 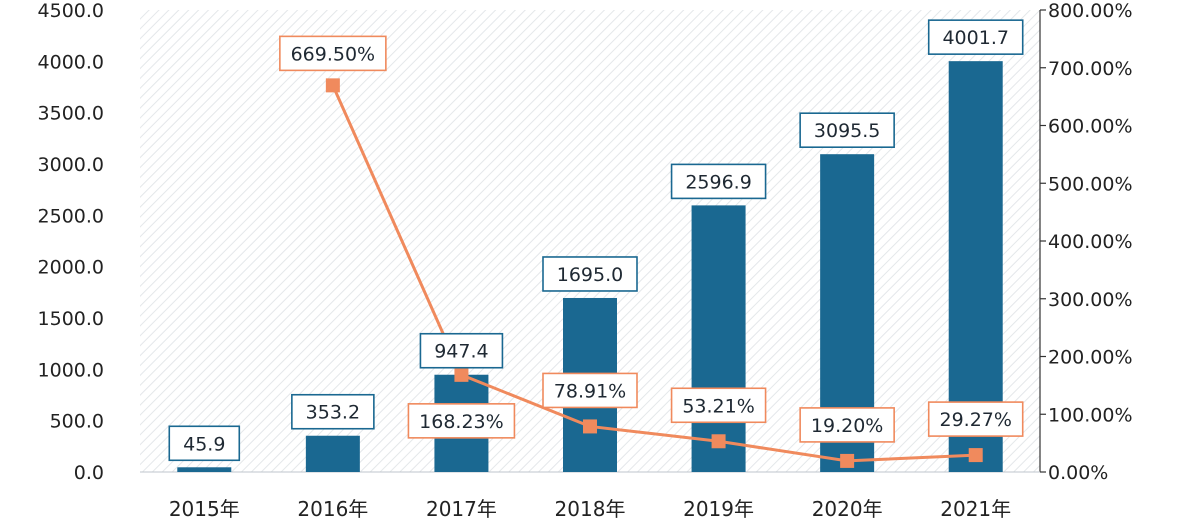 I want to click on bar-value-label-text: 45.9, so click(x=204, y=444).